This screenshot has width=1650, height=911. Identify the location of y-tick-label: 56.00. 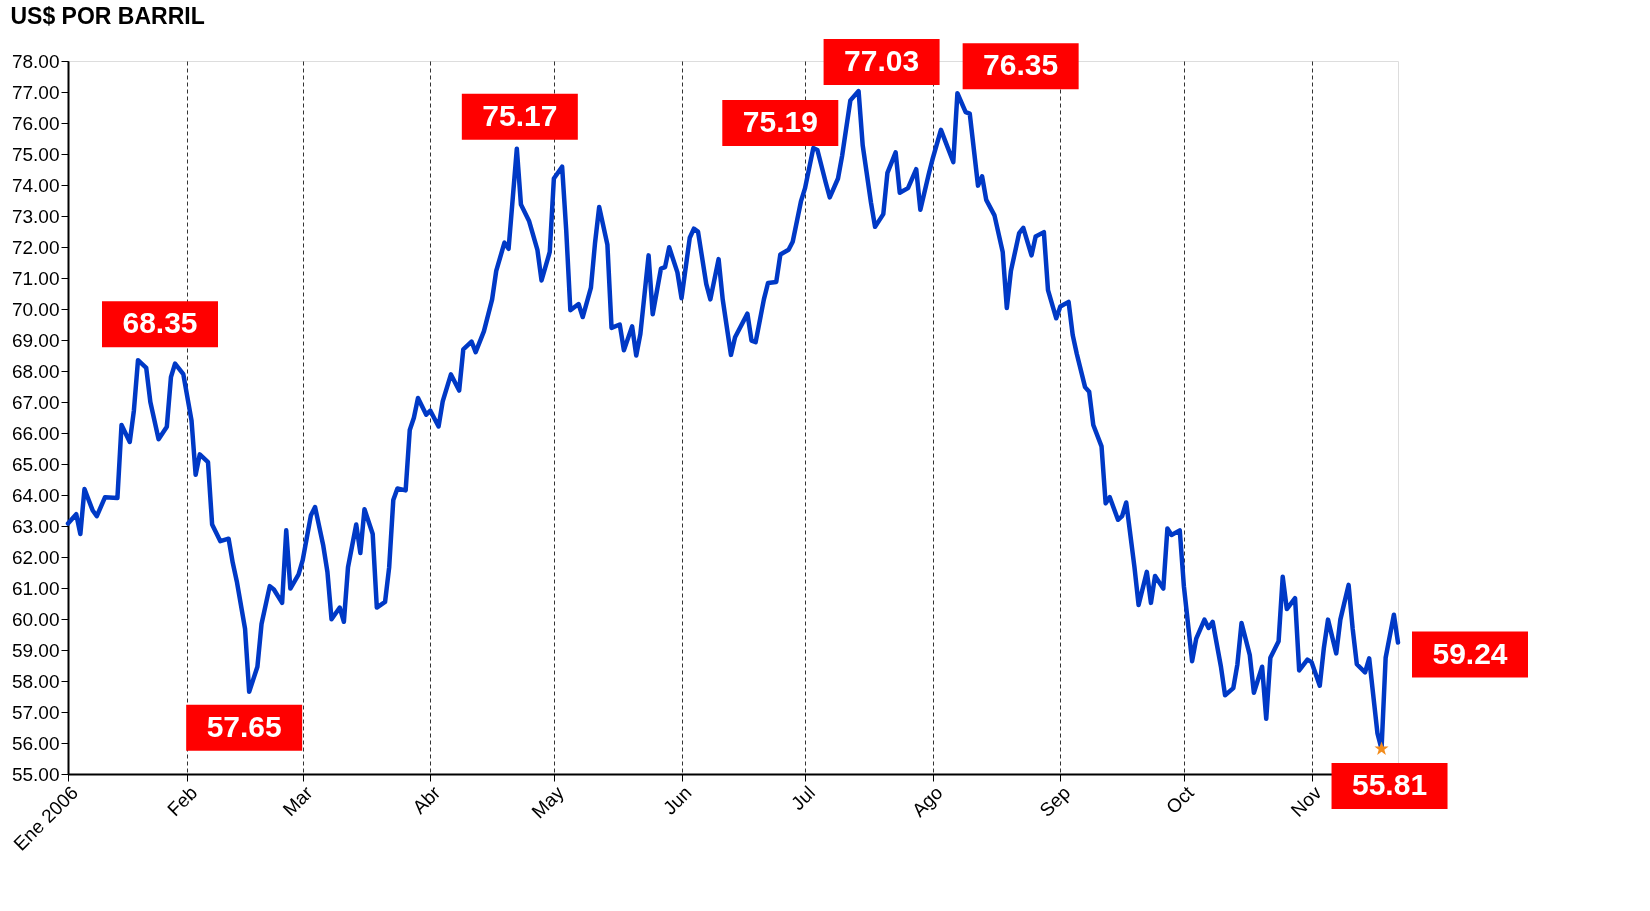
(35, 743).